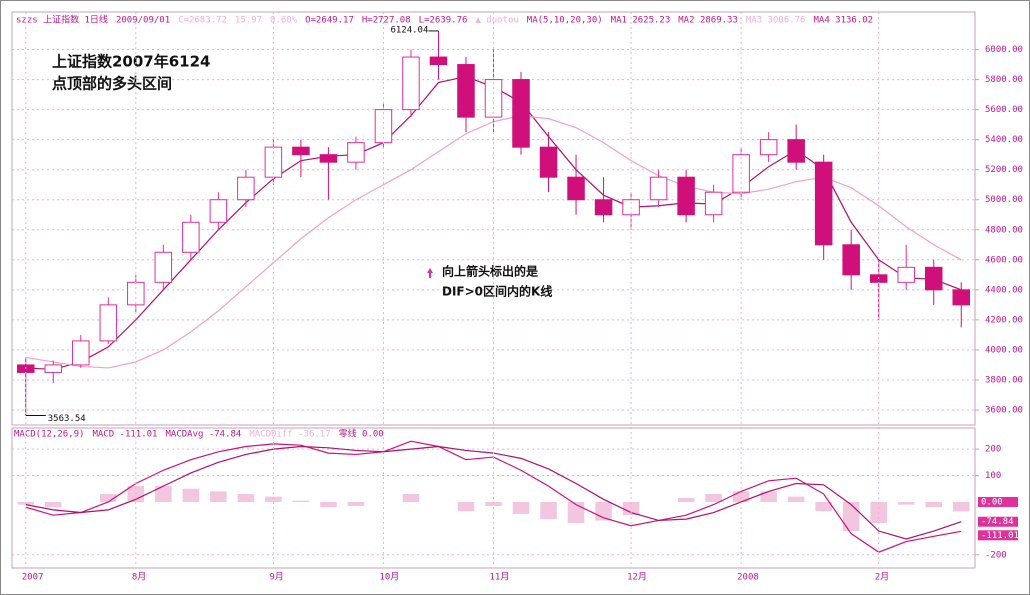  Describe the element at coordinates (1004, 230) in the screenshot. I see `y-tick-label: 4800.00` at that location.